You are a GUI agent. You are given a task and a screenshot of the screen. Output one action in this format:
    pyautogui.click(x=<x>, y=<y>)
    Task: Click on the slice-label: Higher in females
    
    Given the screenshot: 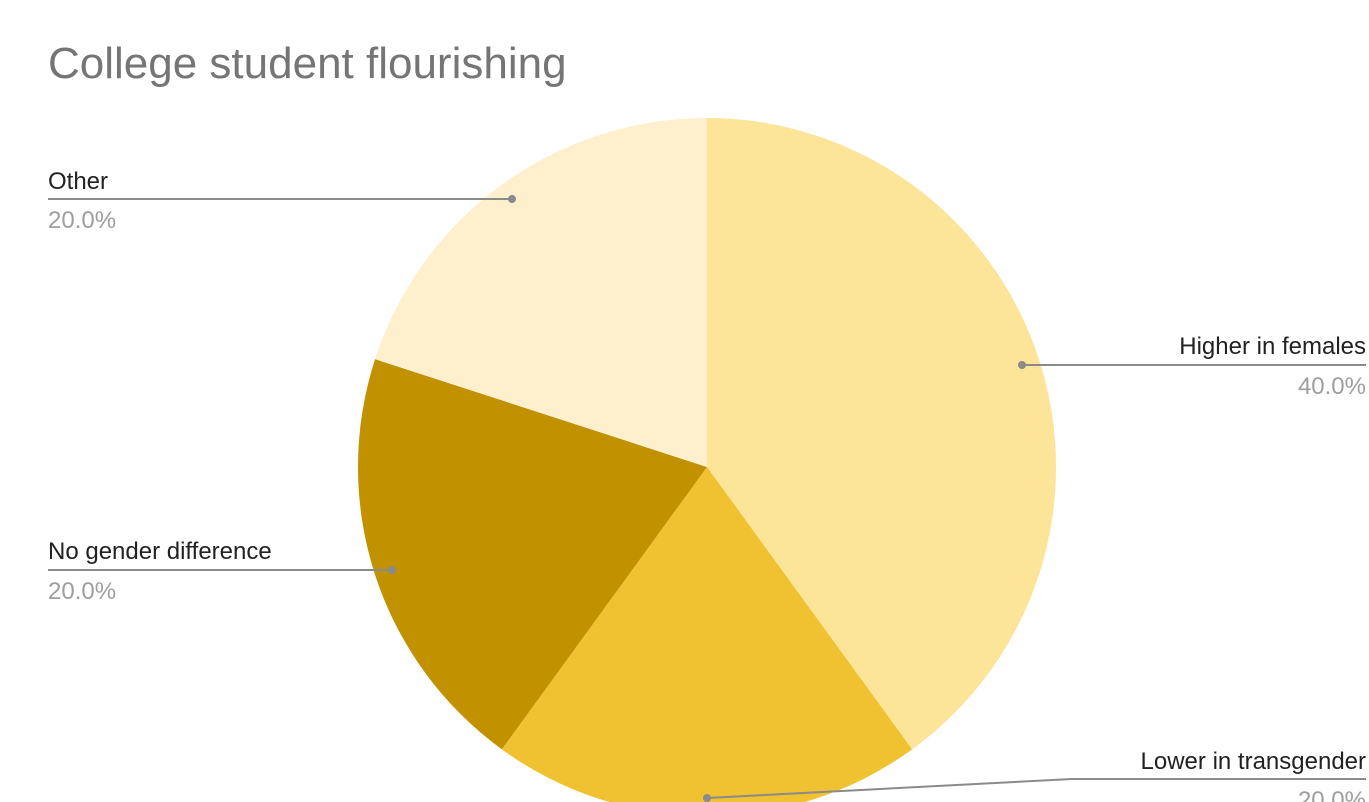 What is the action you would take?
    pyautogui.click(x=1272, y=346)
    